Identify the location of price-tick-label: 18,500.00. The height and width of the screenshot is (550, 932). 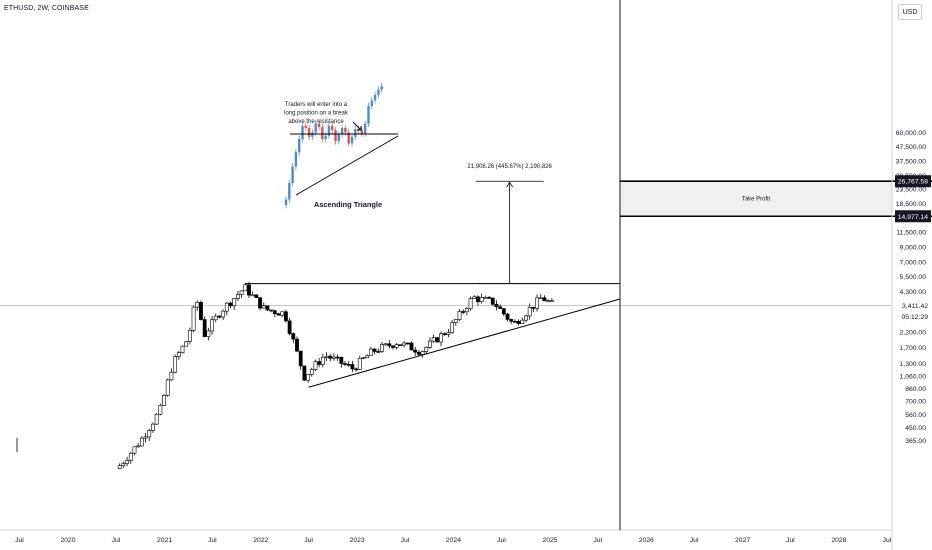
(911, 204).